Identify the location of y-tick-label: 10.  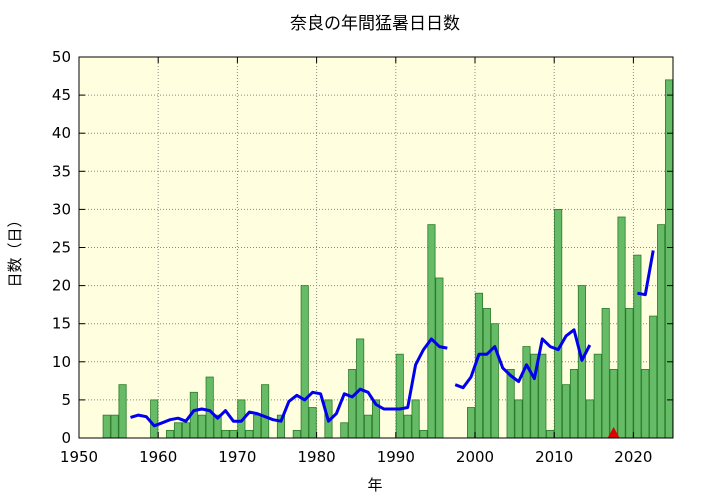
(61, 362).